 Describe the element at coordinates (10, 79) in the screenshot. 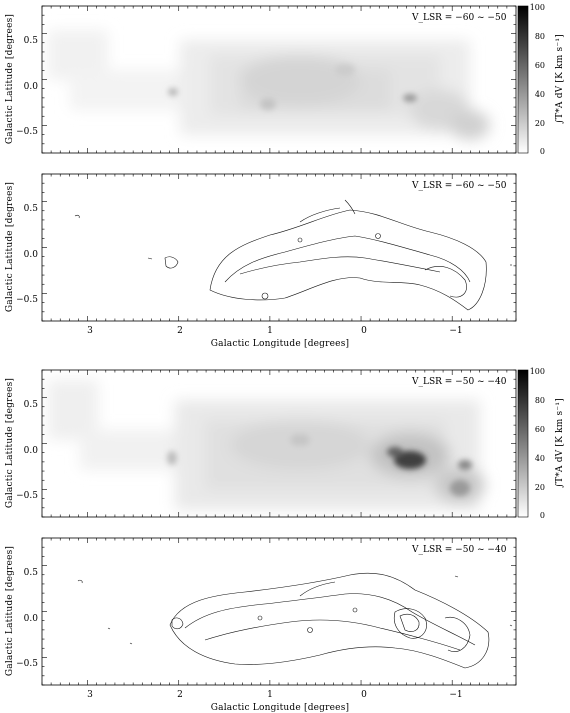

I see `y-axis-label-1: Galactic Latitude [degrees]` at that location.